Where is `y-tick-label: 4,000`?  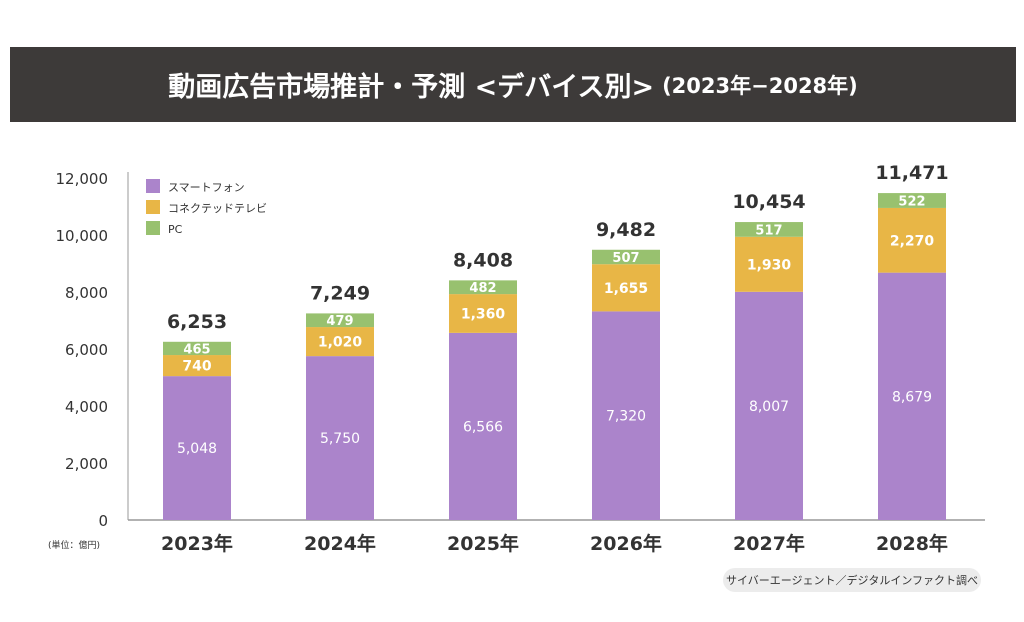 y-tick-label: 4,000 is located at coordinates (86, 407).